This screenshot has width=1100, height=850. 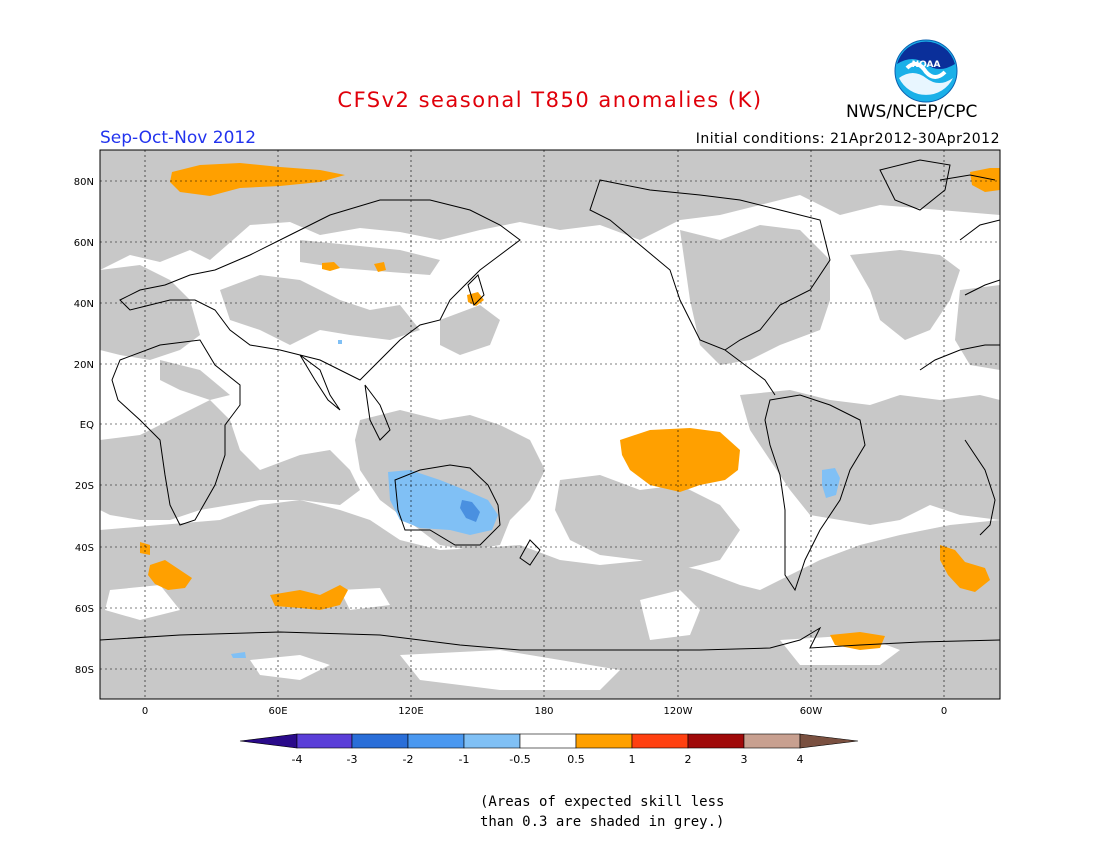 What do you see at coordinates (829, 741) in the screenshot?
I see `colorbar-arrow-high` at bounding box center [829, 741].